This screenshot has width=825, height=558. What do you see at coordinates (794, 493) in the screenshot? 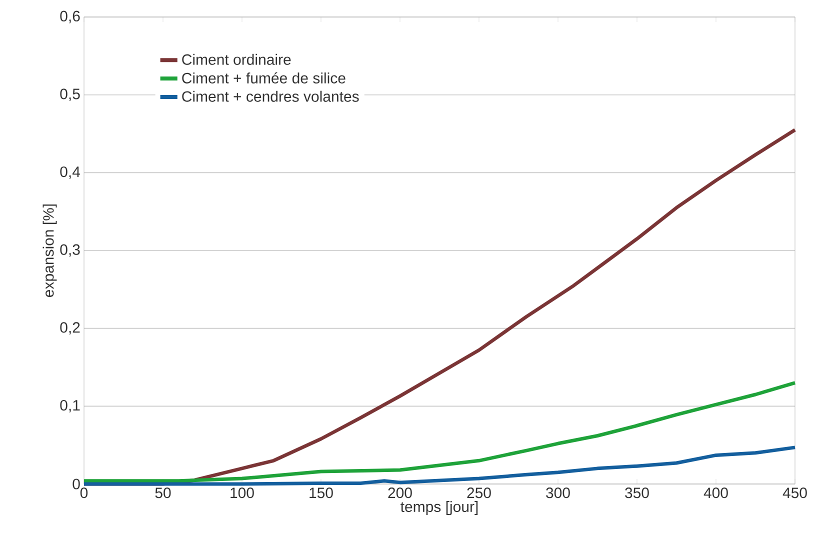
I see `x-tick-label: 450` at bounding box center [794, 493].